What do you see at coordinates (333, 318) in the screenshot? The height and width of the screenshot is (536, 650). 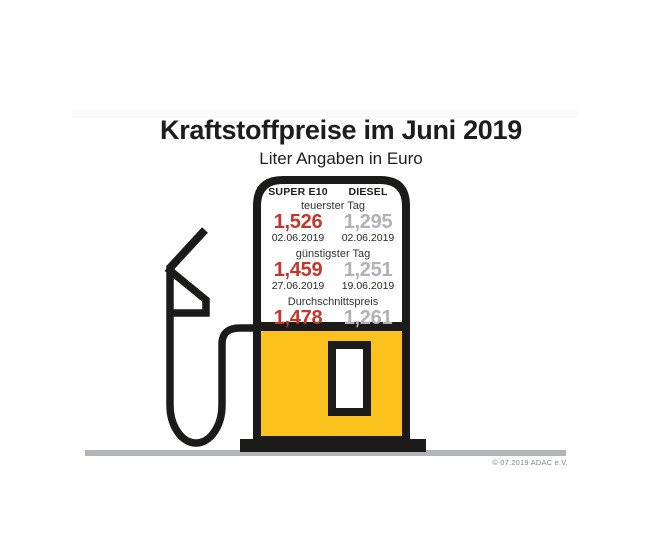 I see `price-row-average: 1,478 1,261` at bounding box center [333, 318].